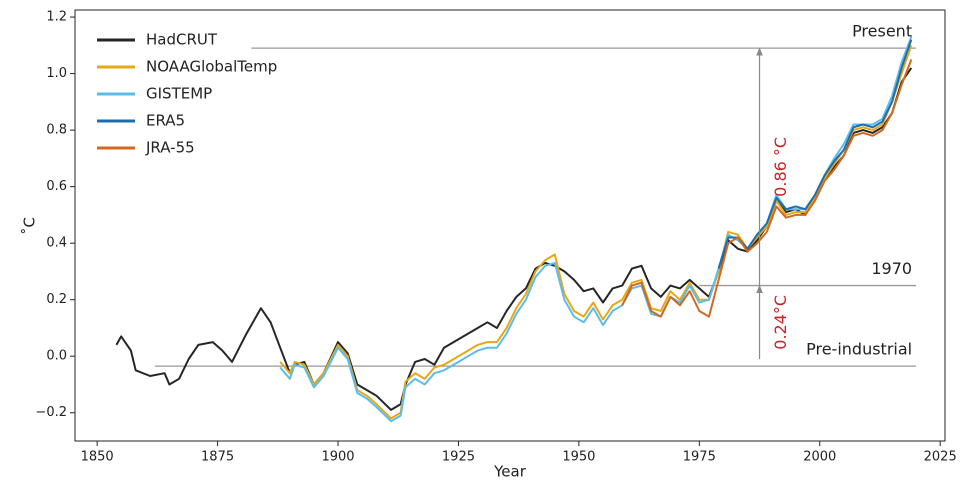 Image resolution: width=961 pixels, height=482 pixels. What do you see at coordinates (217, 457) in the screenshot?
I see `x-tick-label: 1875` at bounding box center [217, 457].